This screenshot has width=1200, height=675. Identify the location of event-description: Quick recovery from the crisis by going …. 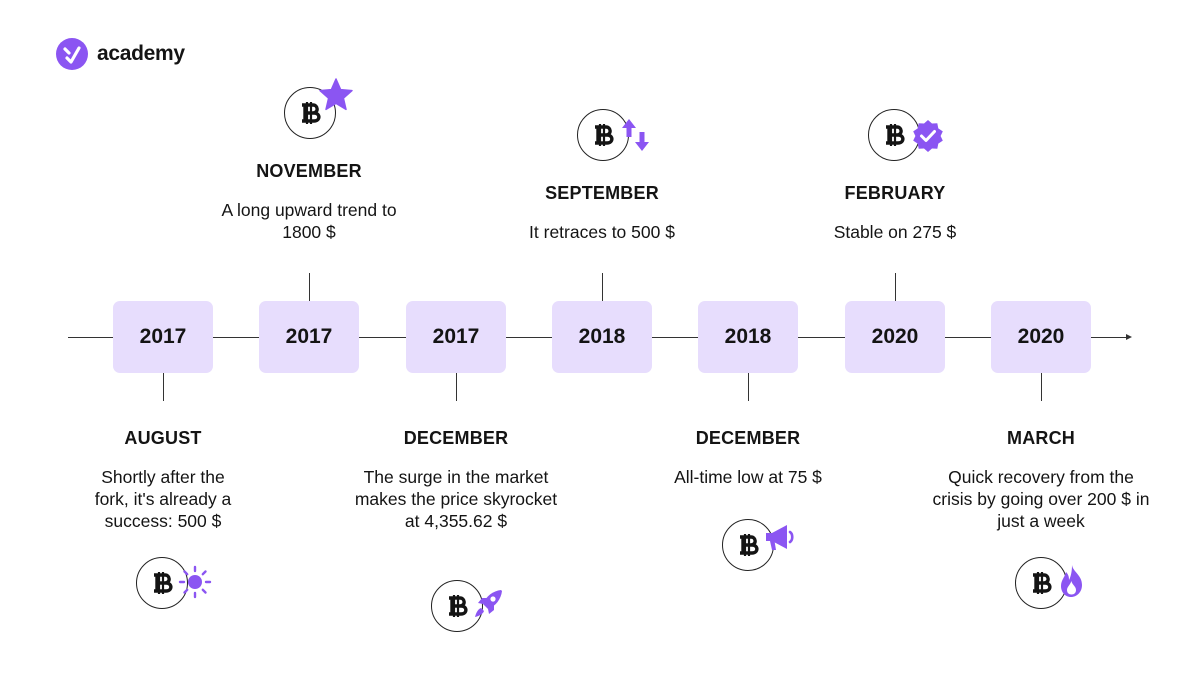
(1041, 499).